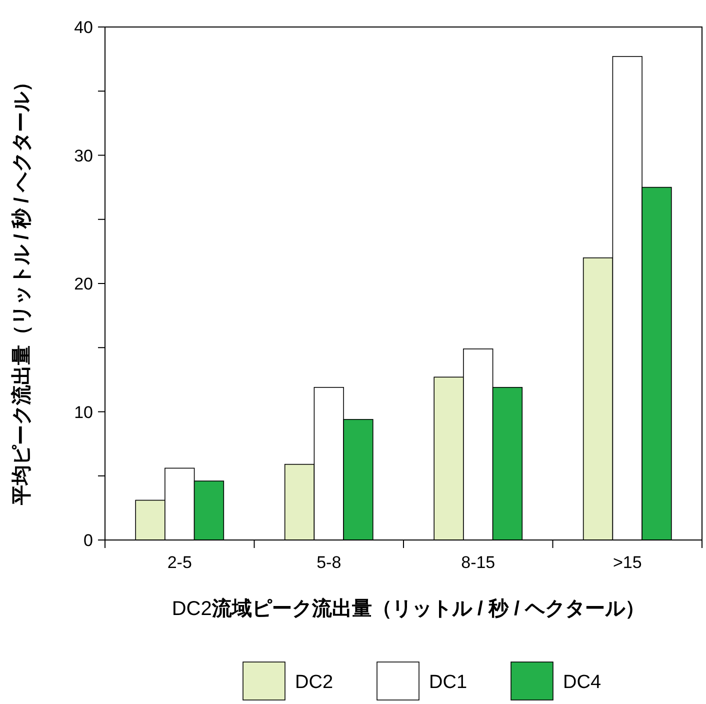 The height and width of the screenshot is (704, 706). I want to click on x-tick-label: 2-5, so click(179, 562).